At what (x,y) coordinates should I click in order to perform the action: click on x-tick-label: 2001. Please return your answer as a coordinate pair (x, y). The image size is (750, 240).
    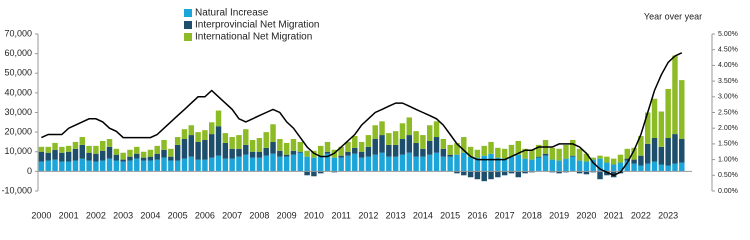
    Looking at the image, I should click on (69, 215).